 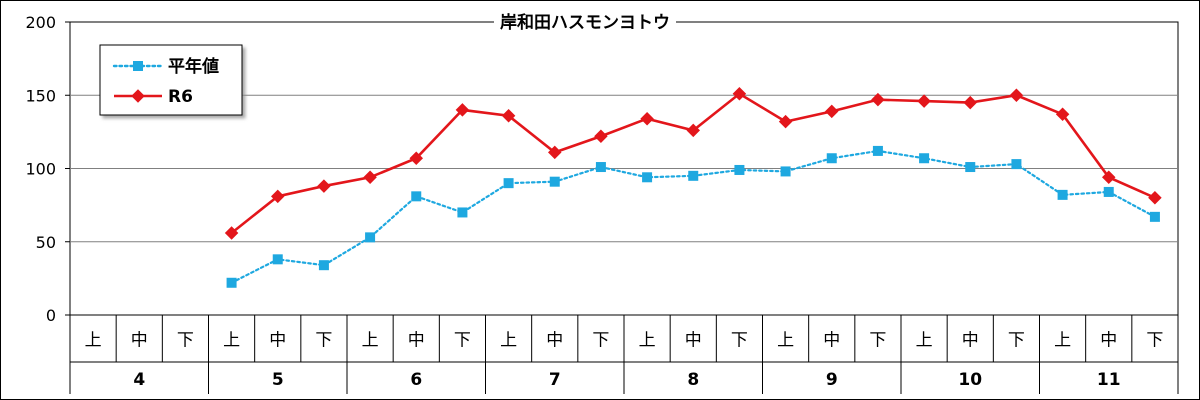 What do you see at coordinates (970, 380) in the screenshot?
I see `month-label: 10` at bounding box center [970, 380].